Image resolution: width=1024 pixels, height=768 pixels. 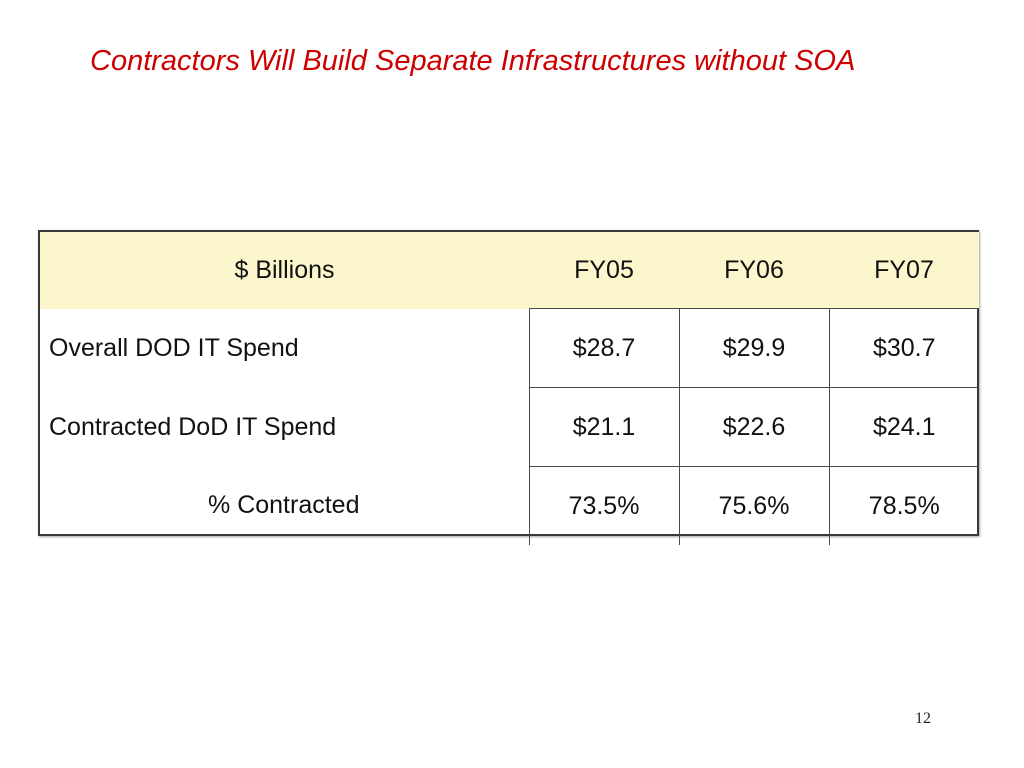 What do you see at coordinates (284, 270) in the screenshot?
I see `header-label-cell: $ Billions` at bounding box center [284, 270].